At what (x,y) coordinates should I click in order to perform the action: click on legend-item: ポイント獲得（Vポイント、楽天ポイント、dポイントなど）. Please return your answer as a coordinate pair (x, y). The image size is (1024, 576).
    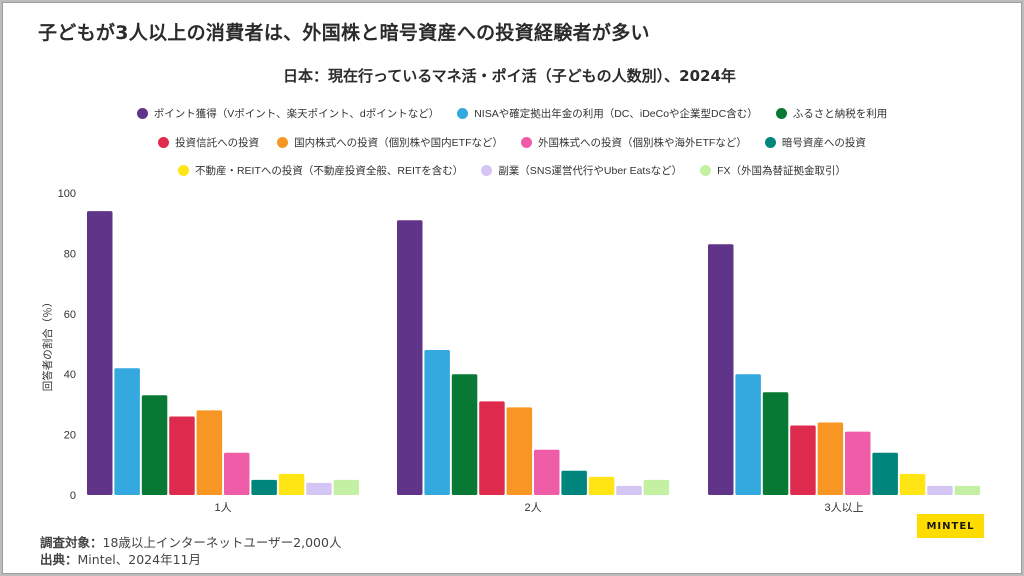
    Looking at the image, I should click on (288, 113).